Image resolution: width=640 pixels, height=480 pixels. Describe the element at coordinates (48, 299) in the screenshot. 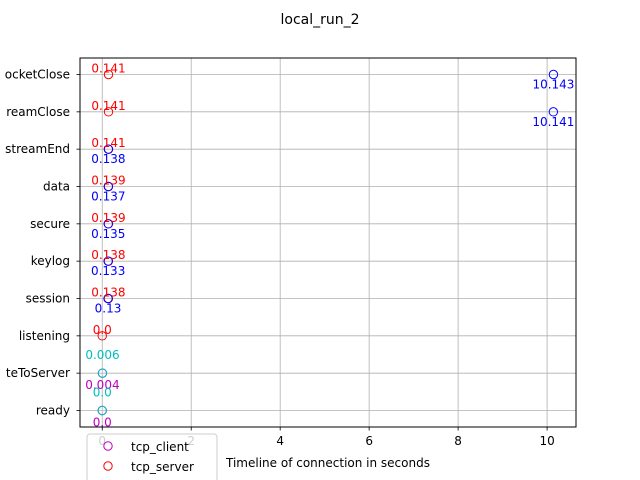

I see `y-tick-label: session` at that location.